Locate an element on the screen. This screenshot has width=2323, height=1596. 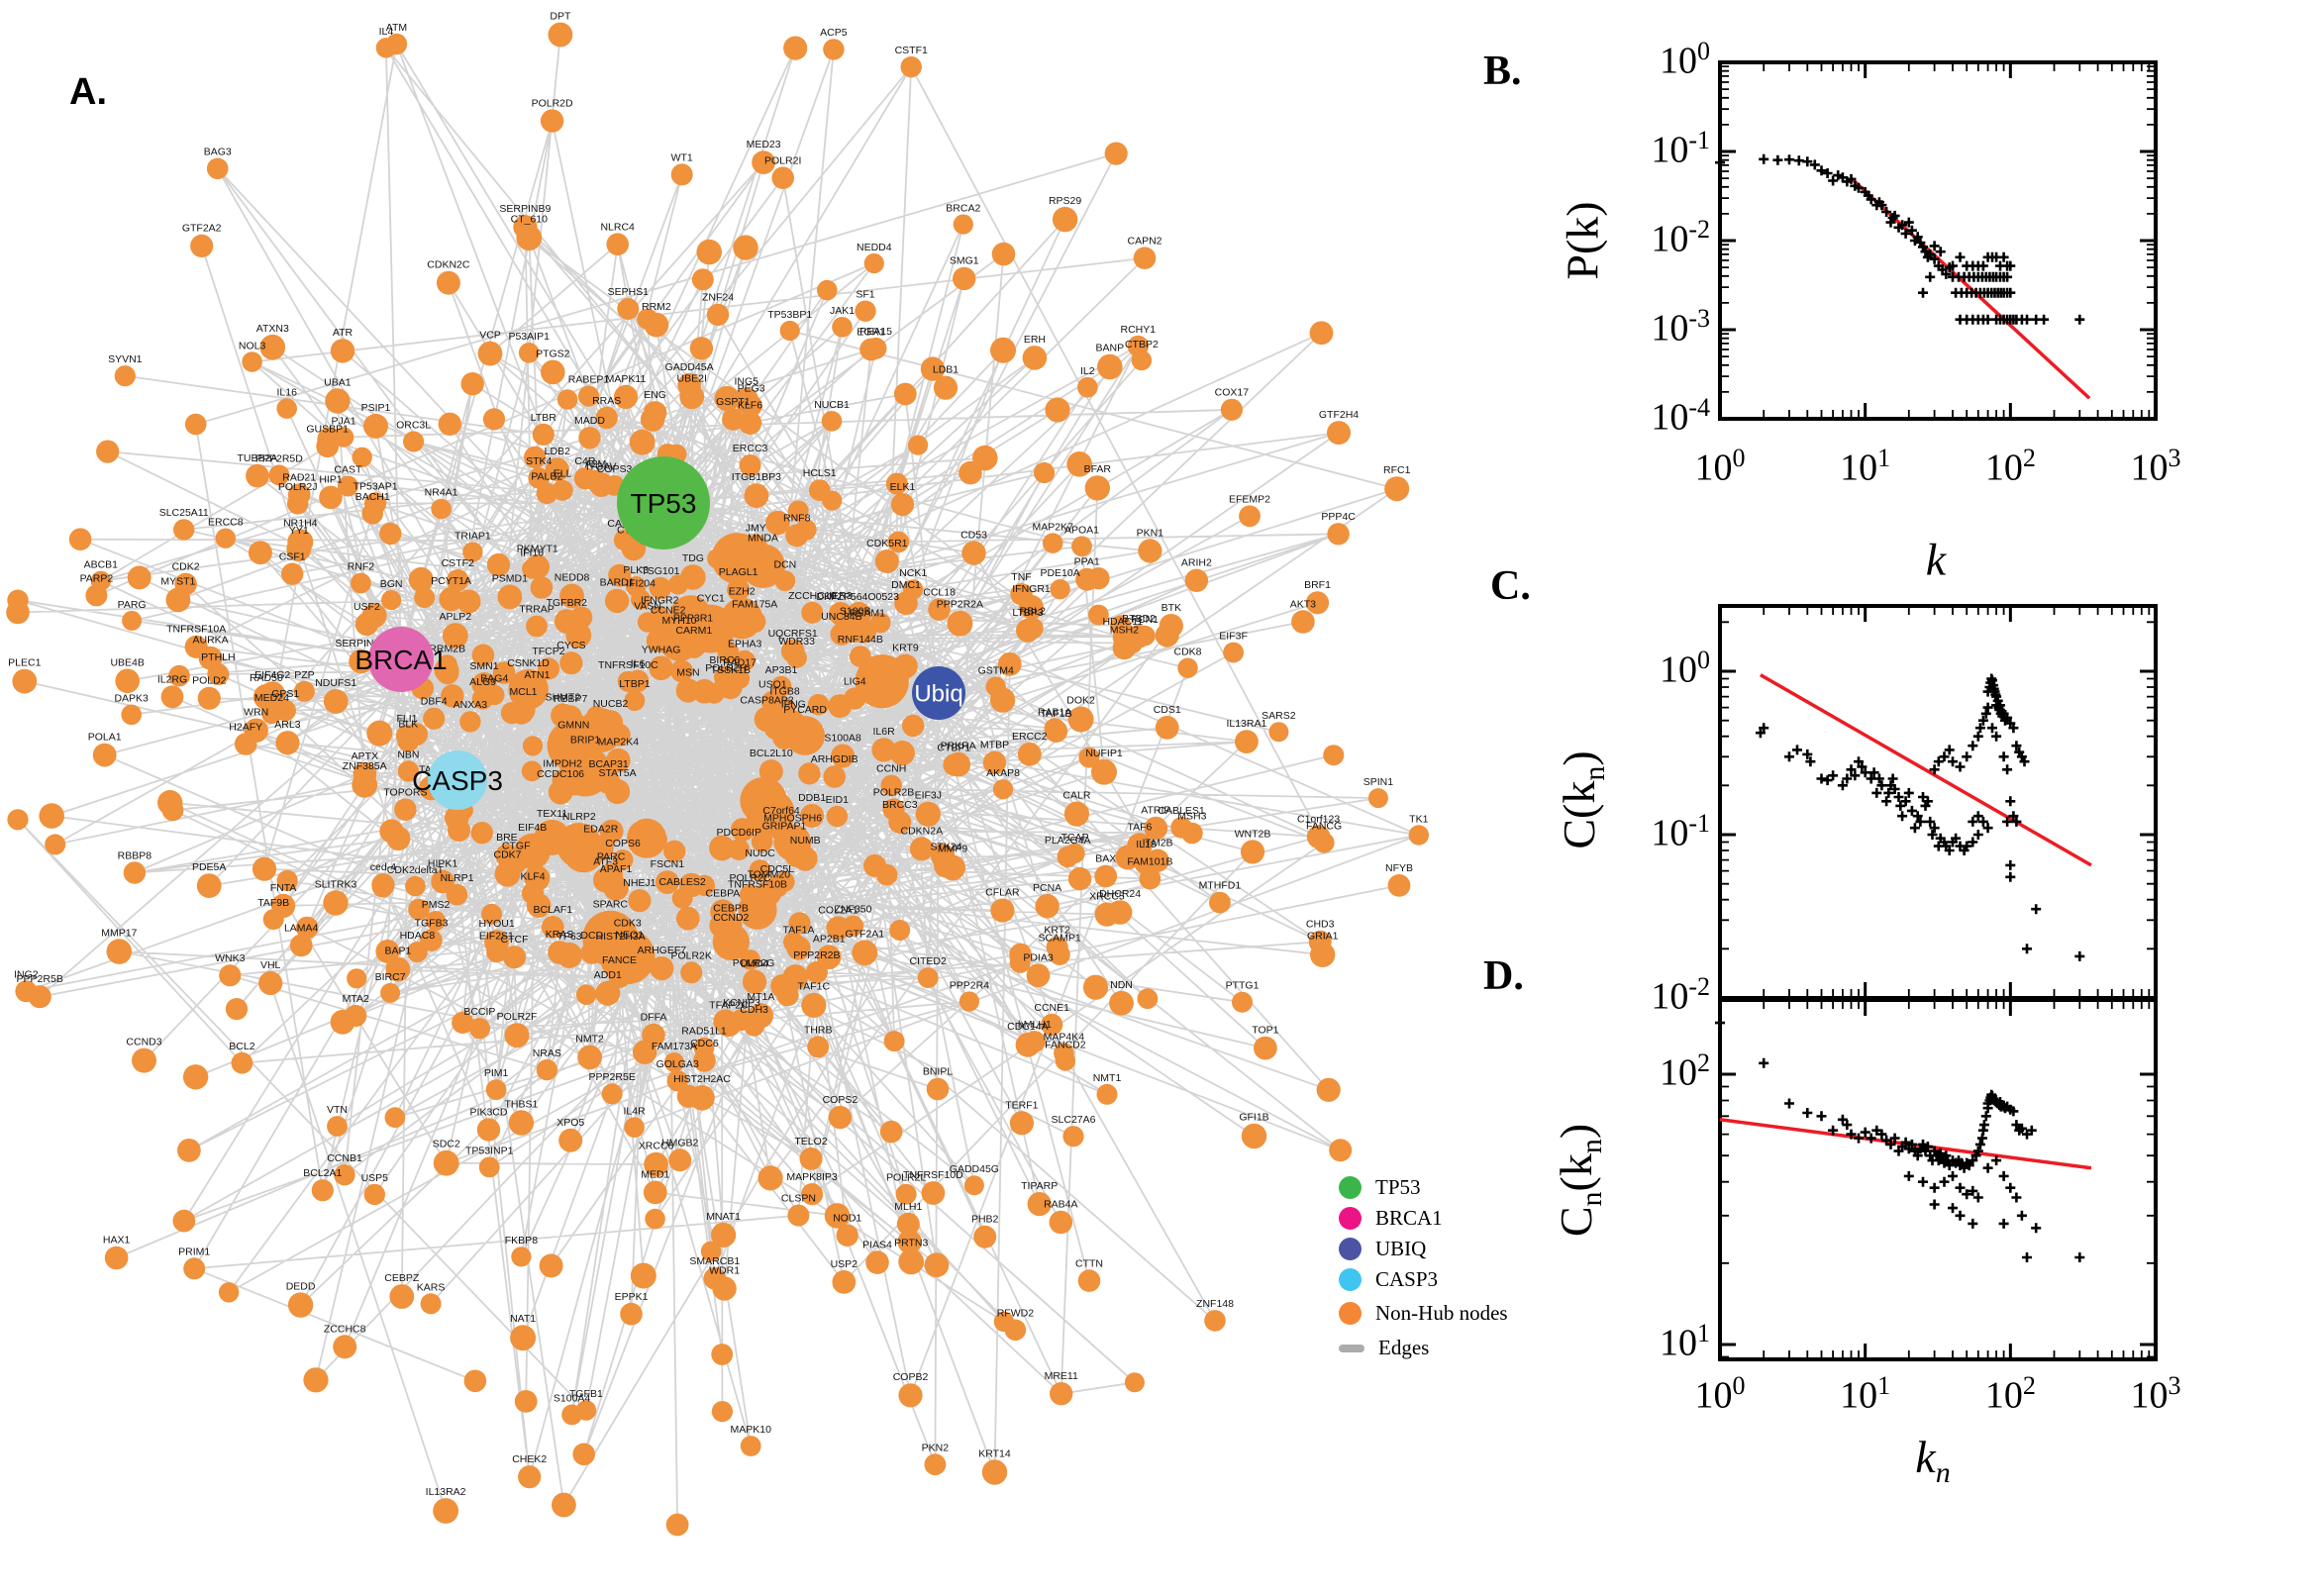
svg-text: MAPK11 is located at coordinates (627, 379).